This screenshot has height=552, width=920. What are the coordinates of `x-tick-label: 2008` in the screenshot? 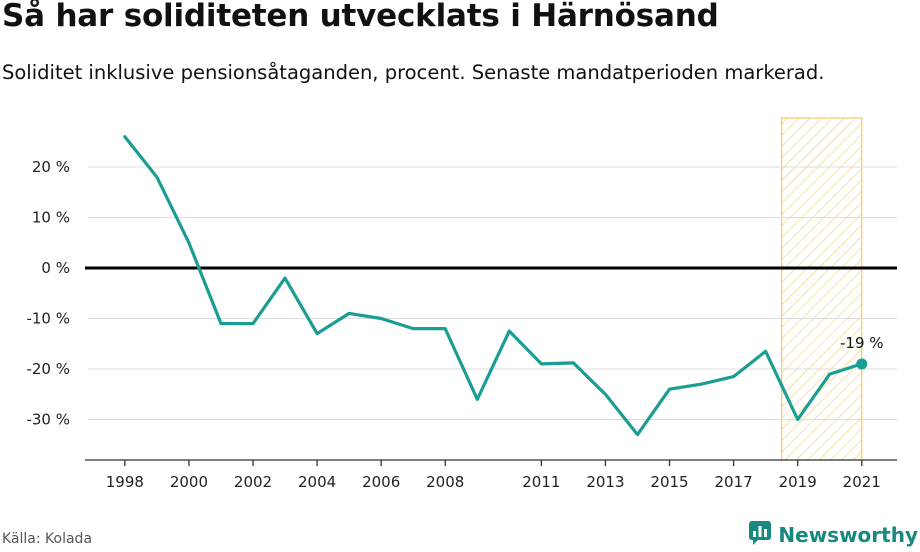 It's located at (445, 482).